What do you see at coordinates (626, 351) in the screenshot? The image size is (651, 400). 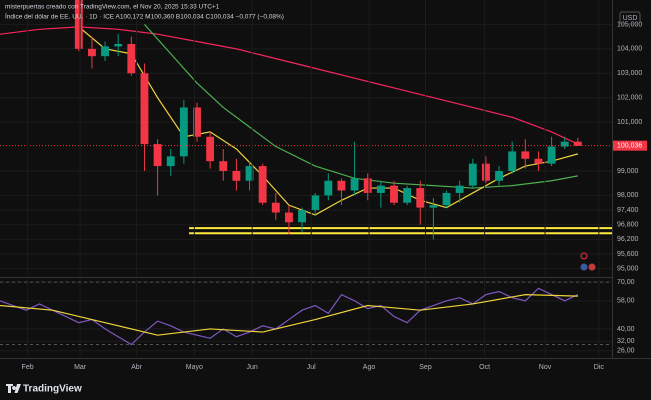 I see `y-tick-label: 26,00` at bounding box center [626, 351].